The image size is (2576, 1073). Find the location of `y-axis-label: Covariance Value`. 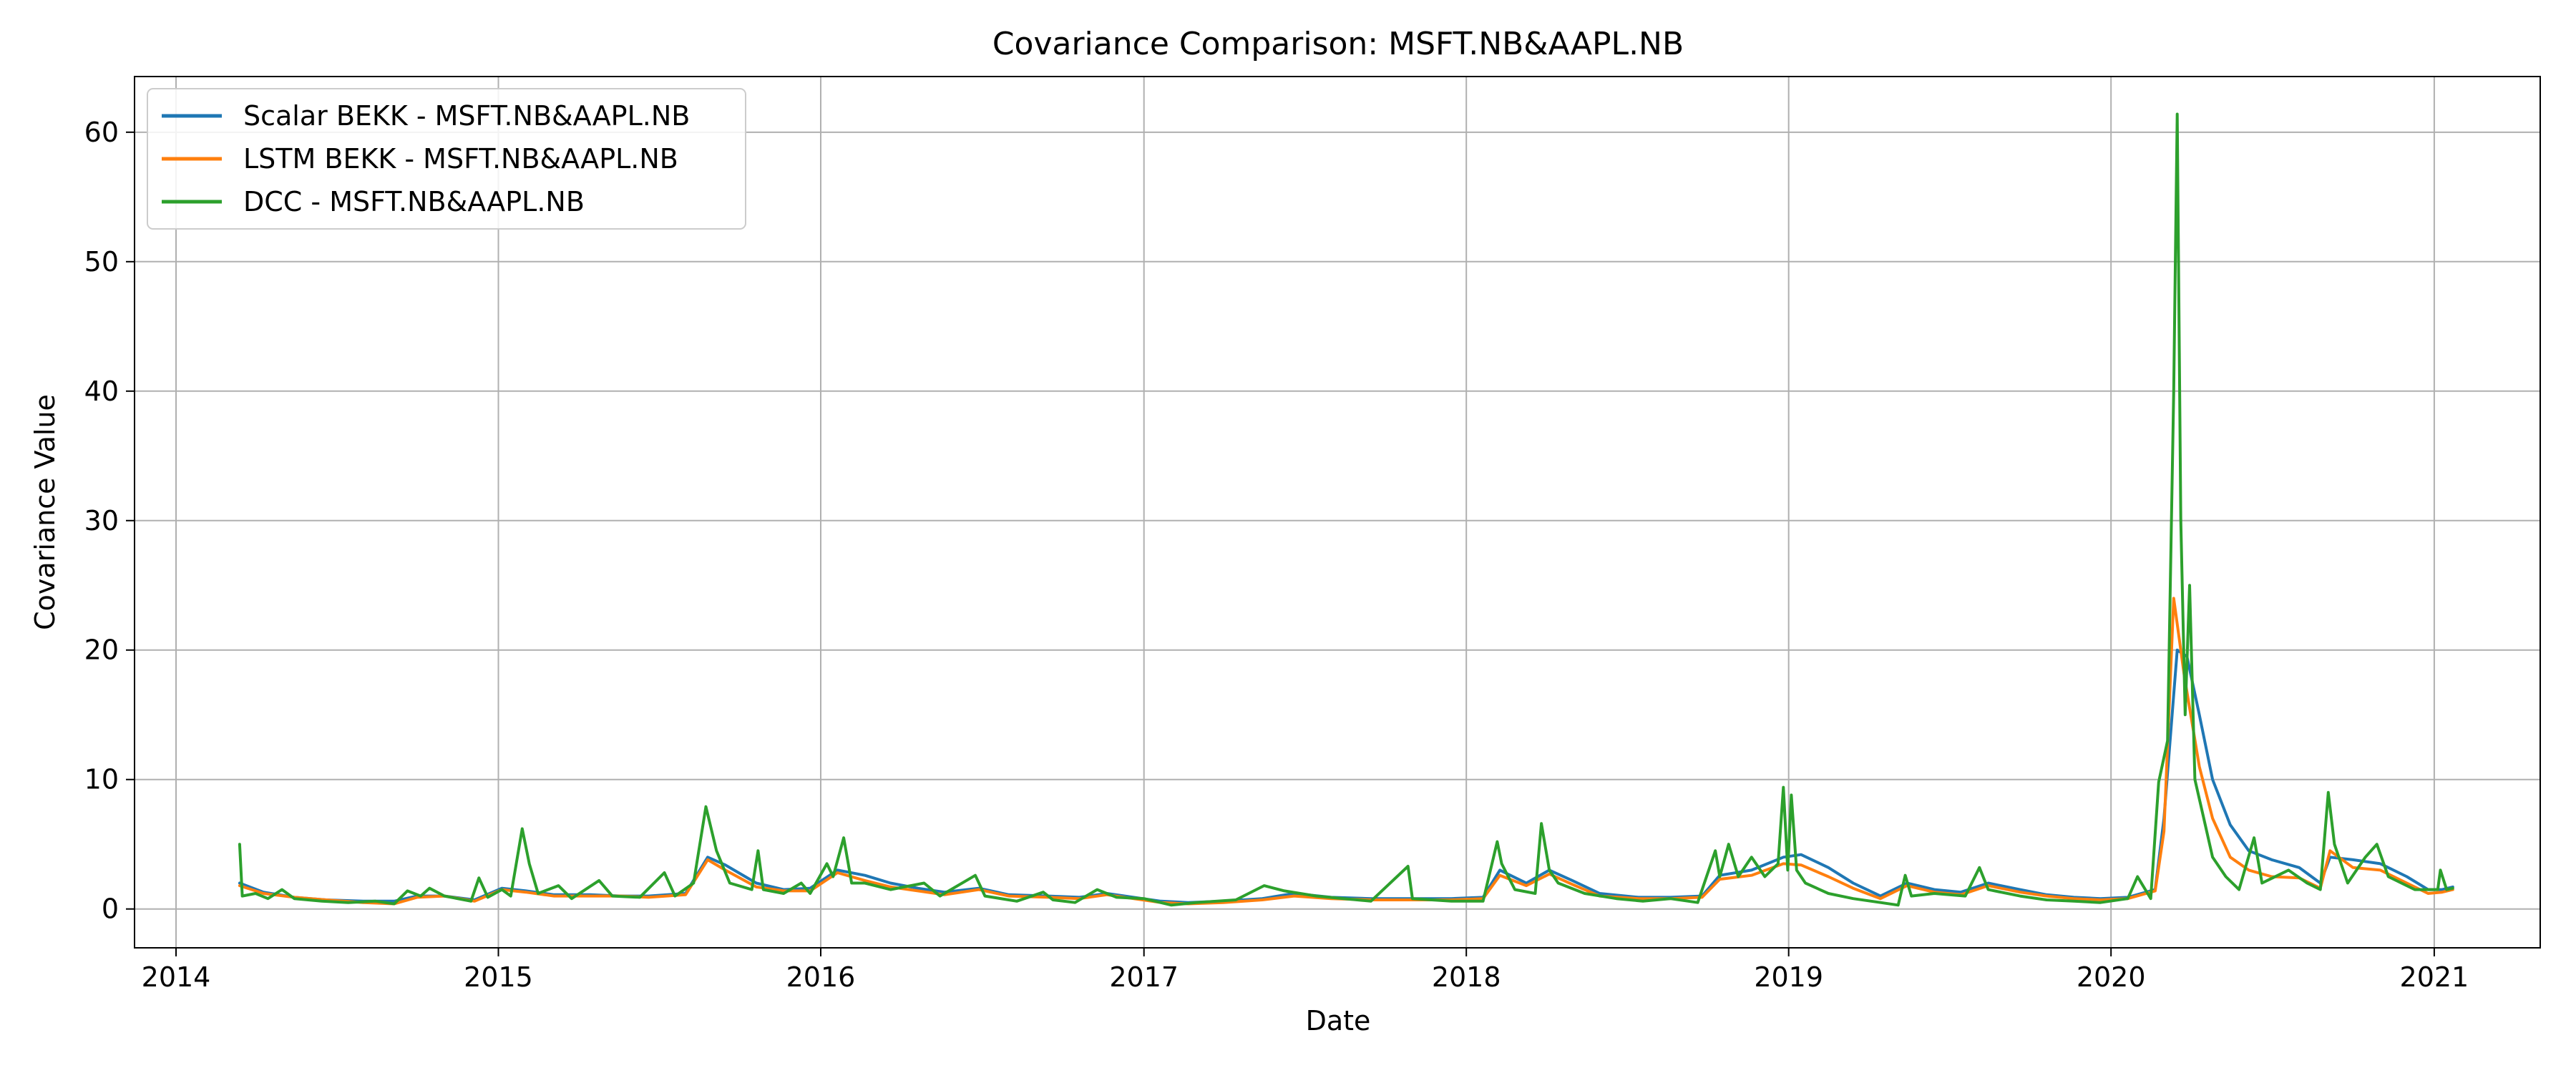

y-axis-label: Covariance Value is located at coordinates (45, 512).